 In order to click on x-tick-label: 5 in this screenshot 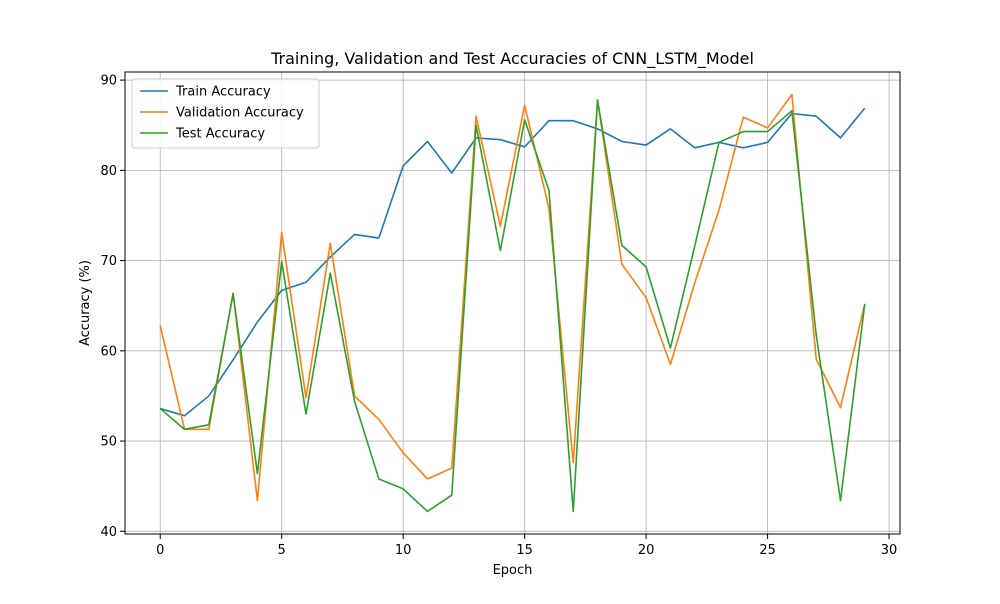, I will do `click(282, 550)`.